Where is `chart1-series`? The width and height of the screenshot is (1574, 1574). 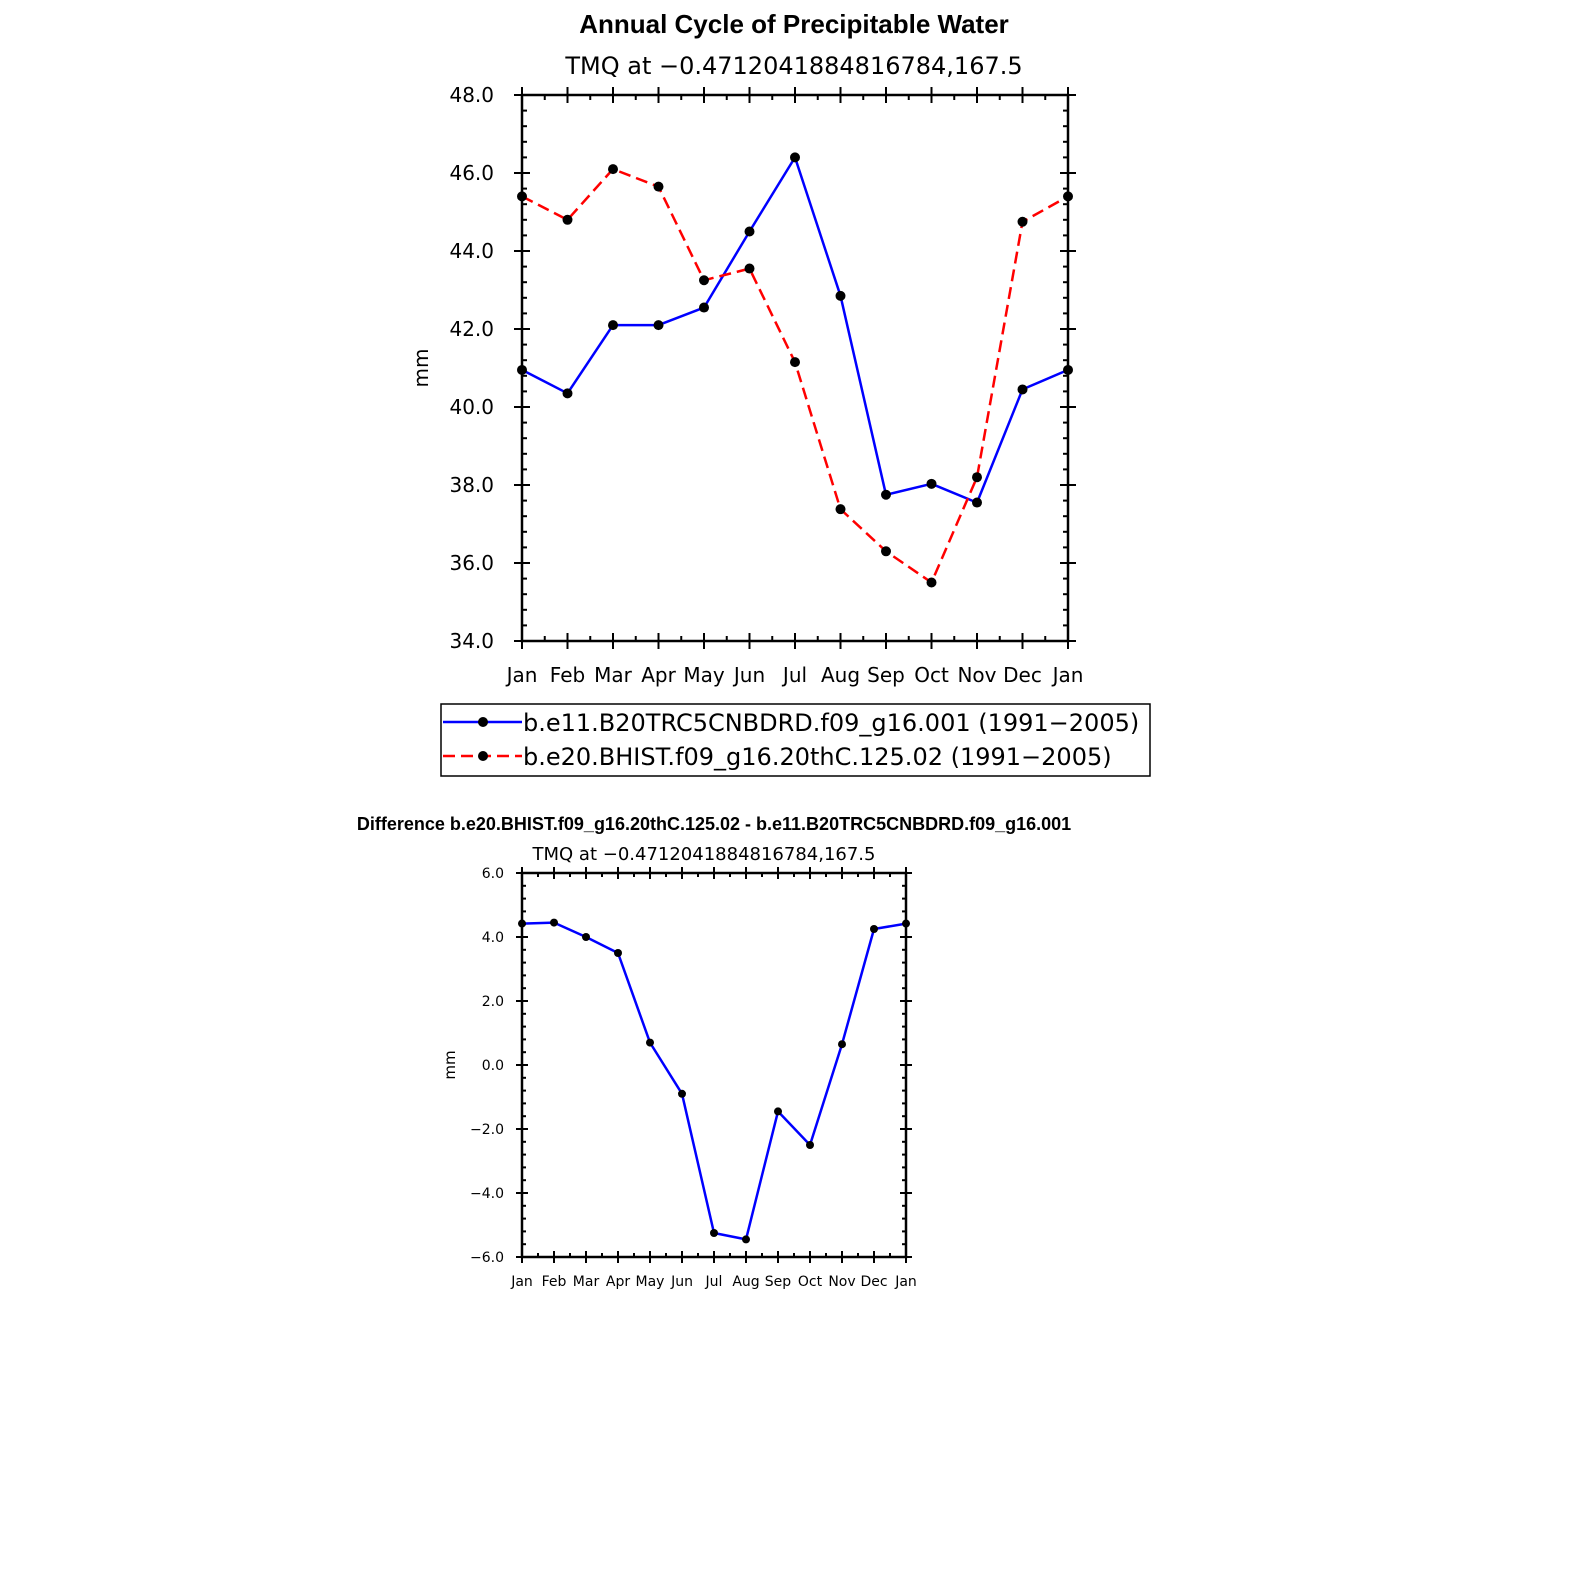 chart1-series is located at coordinates (795, 370).